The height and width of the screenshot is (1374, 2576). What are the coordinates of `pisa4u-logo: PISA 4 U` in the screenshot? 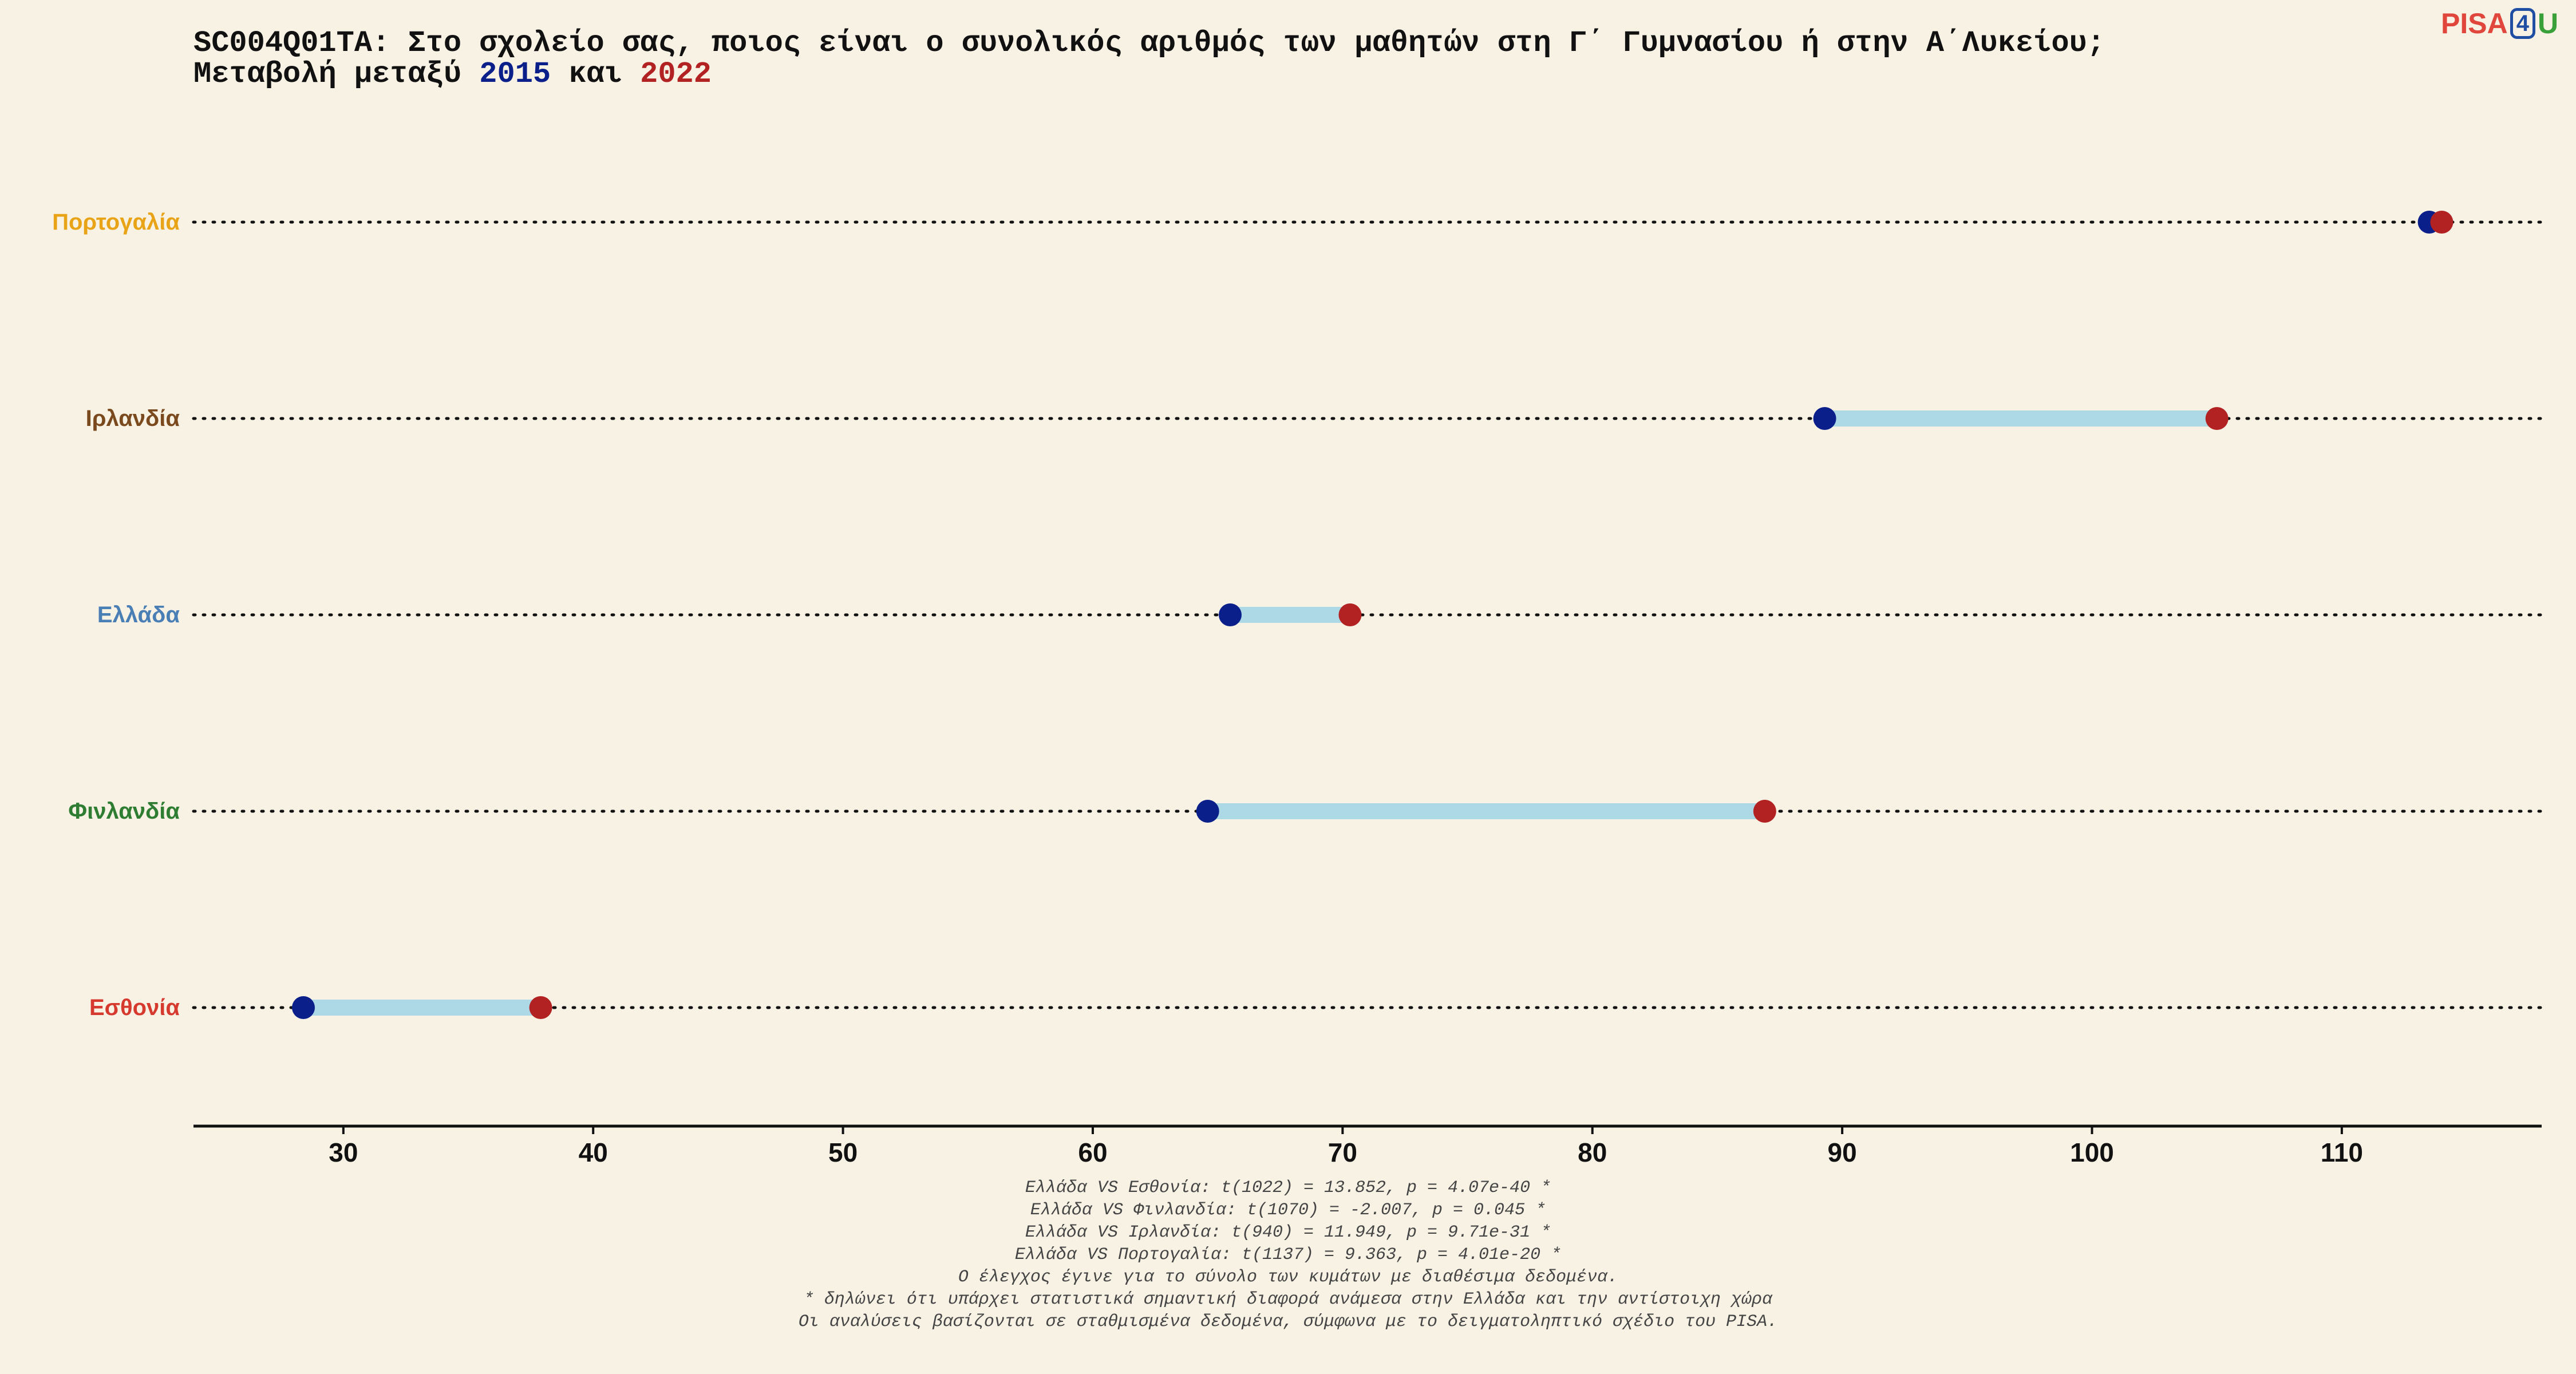 It's located at (2499, 24).